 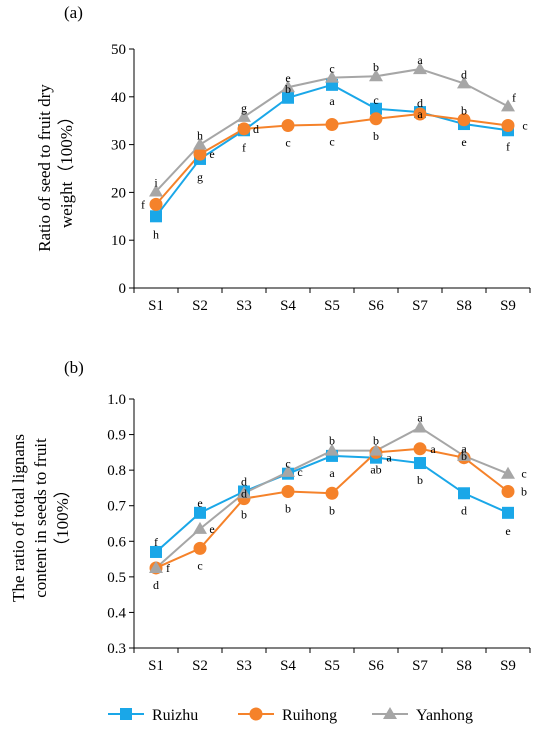 I want to click on y-tick-label: 0.6, so click(x=116, y=542).